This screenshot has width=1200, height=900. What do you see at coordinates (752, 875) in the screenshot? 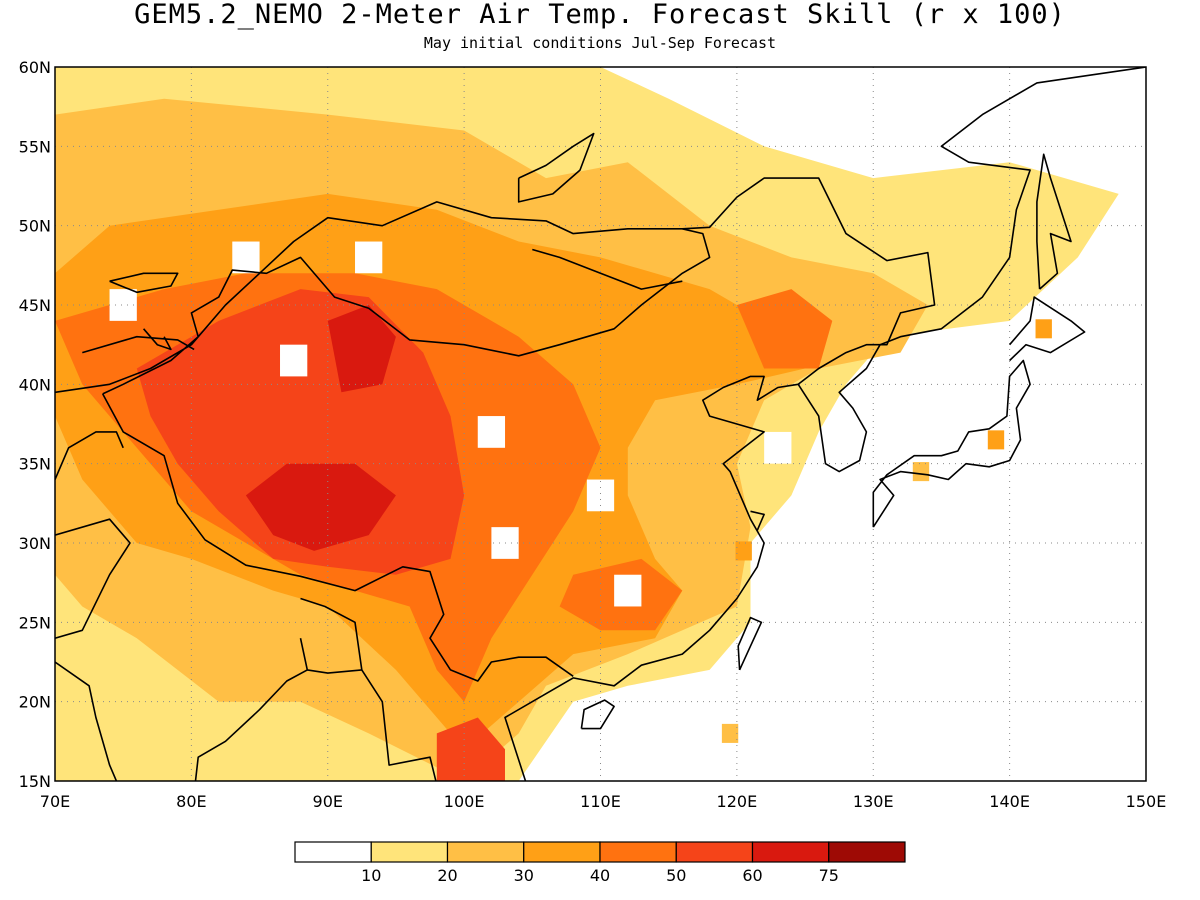
I see `colorbar-label: 60` at bounding box center [752, 875].